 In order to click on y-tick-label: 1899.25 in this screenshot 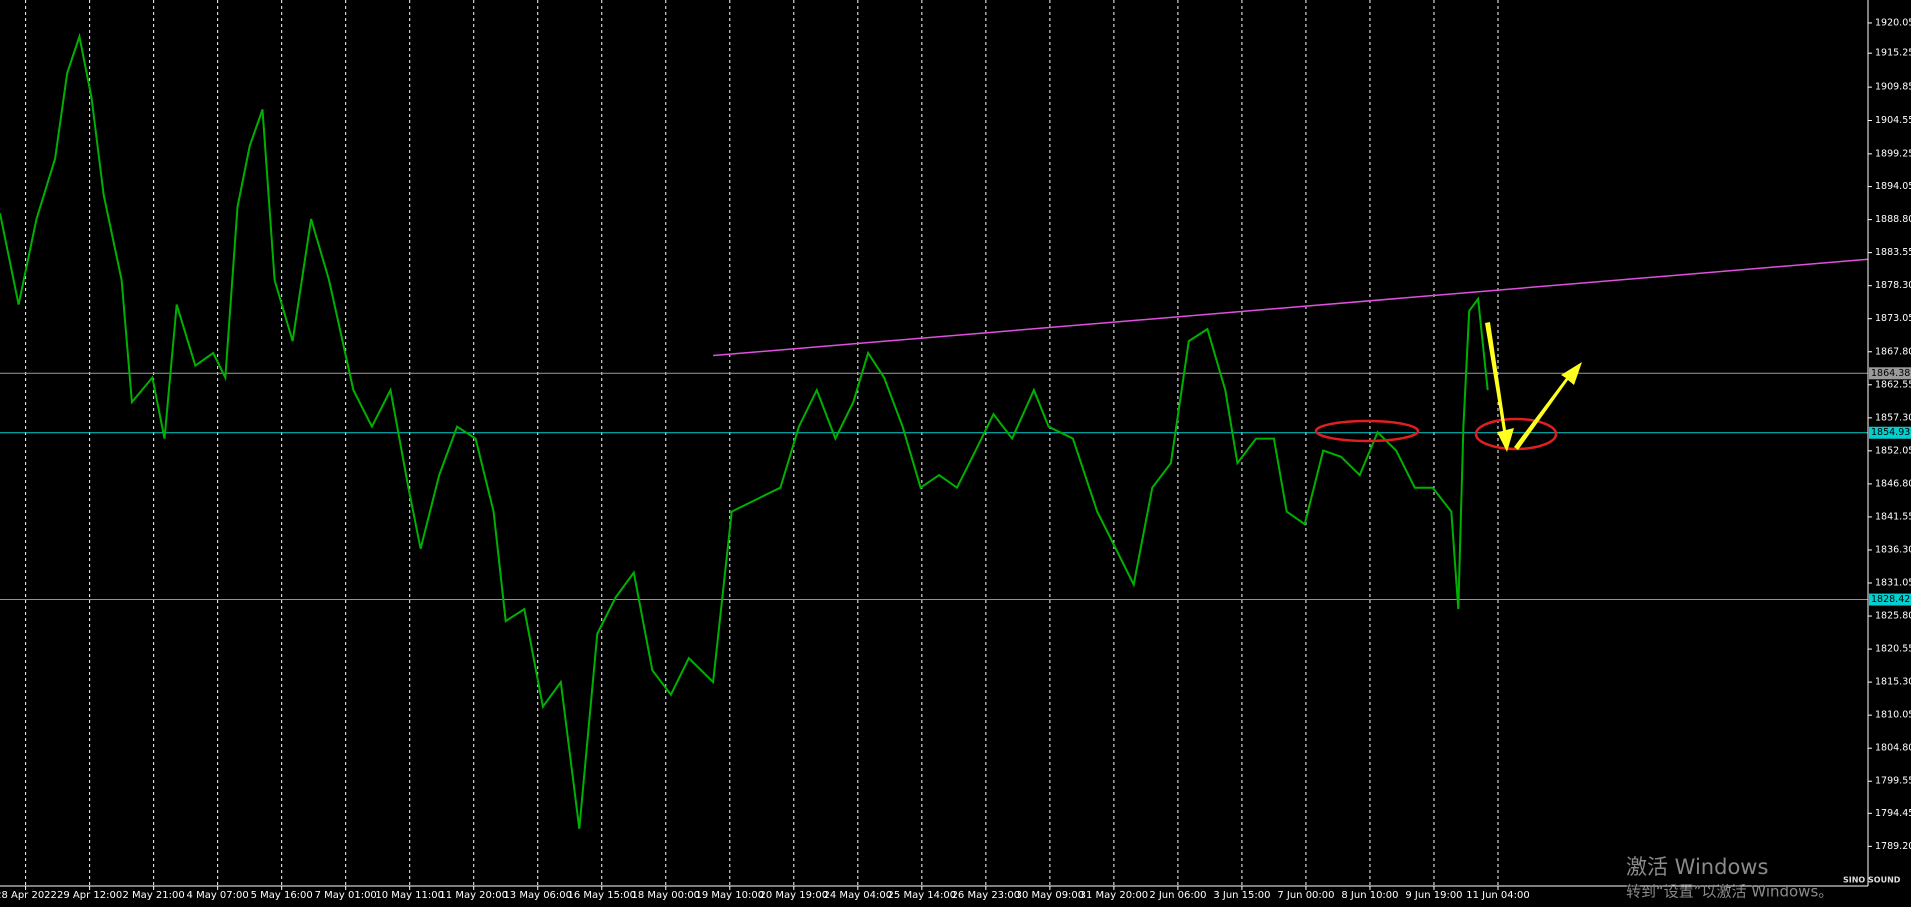, I will do `click(1893, 153)`.